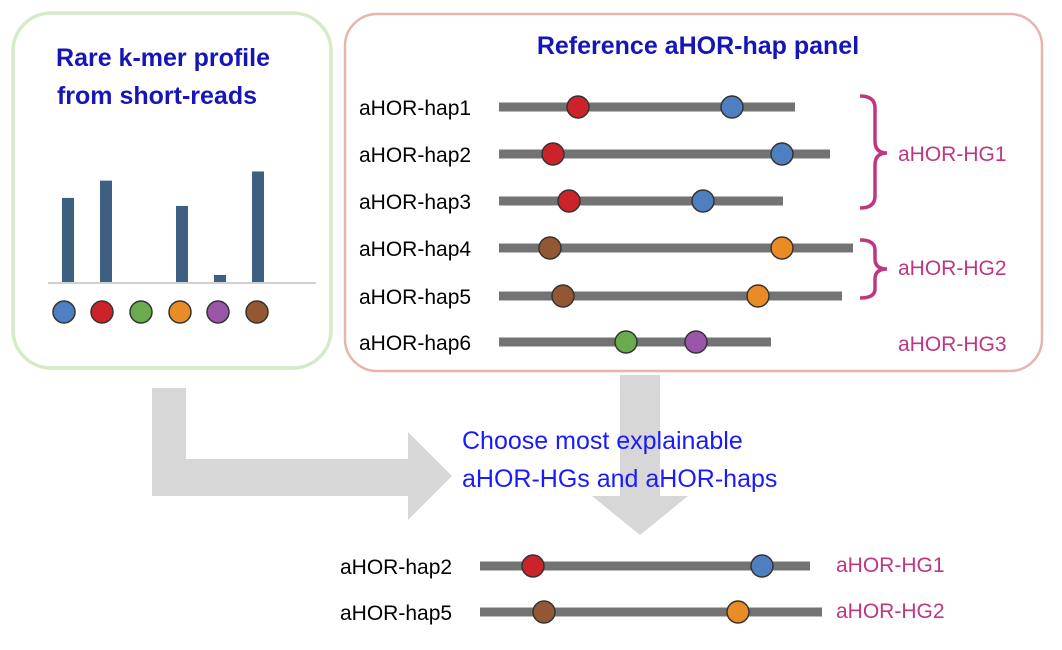 The height and width of the screenshot is (650, 1062). I want to click on kmer-profile-title-line2: from short-reads, so click(157, 96).